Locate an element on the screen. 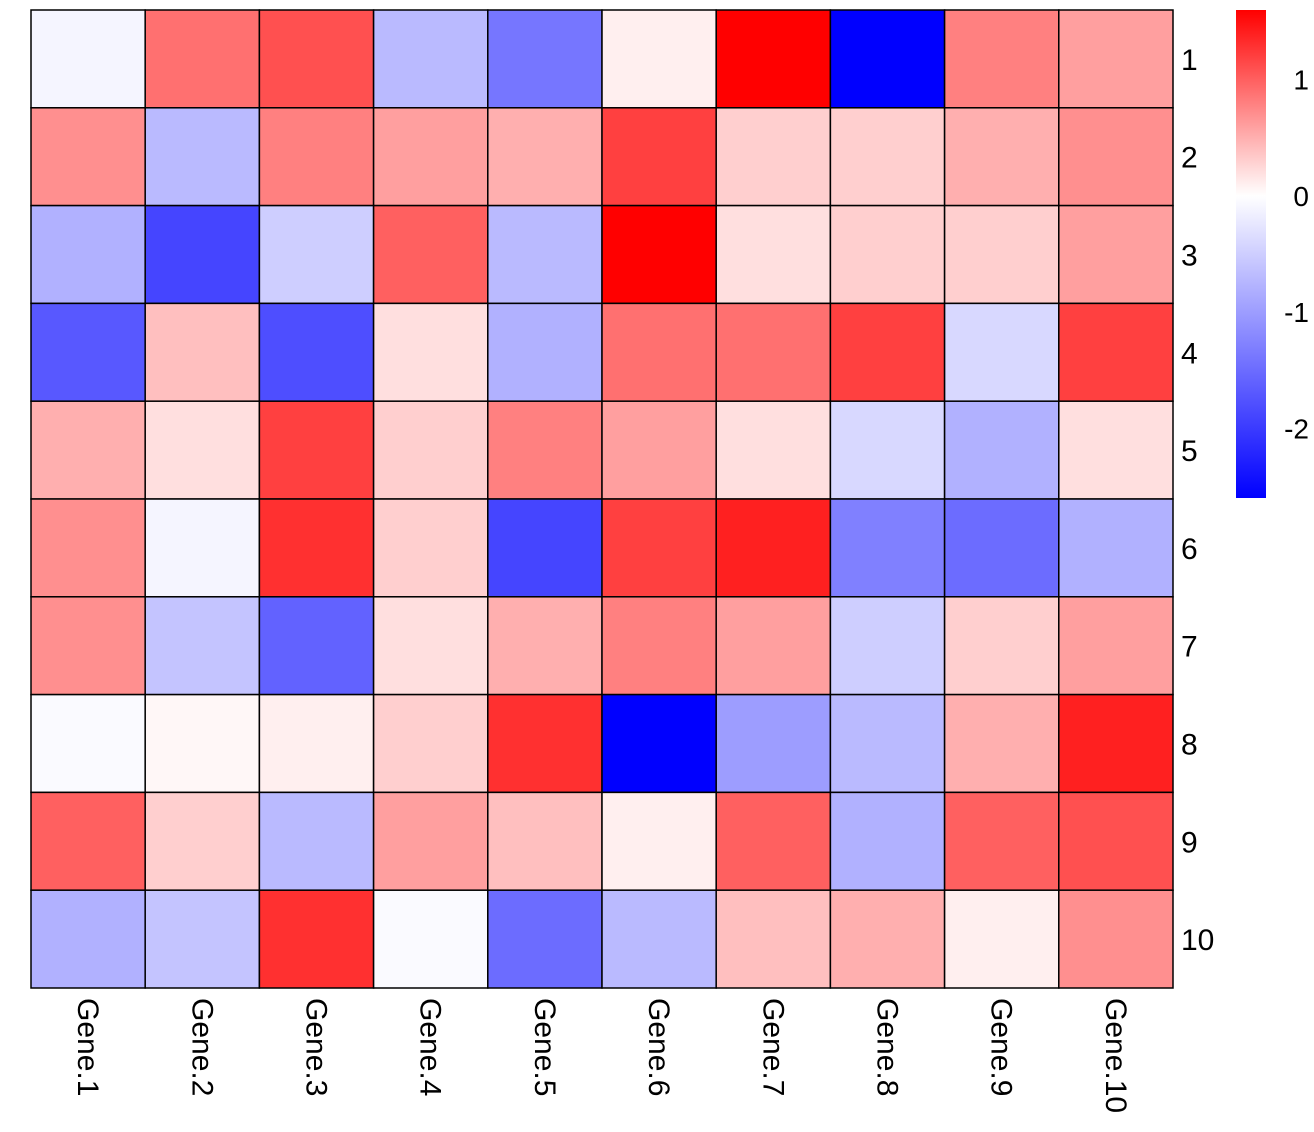 Image resolution: width=1314 pixels, height=1132 pixels. column-label: Gene.10 is located at coordinates (1115, 1055).